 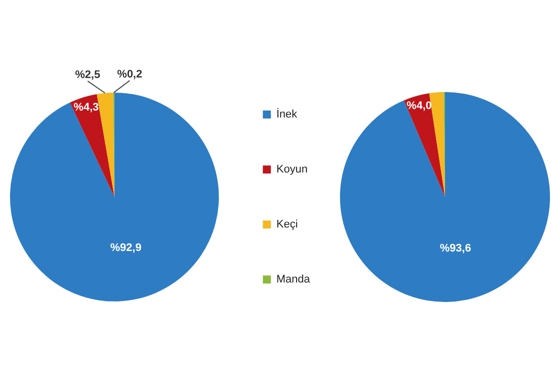 What do you see at coordinates (287, 114) in the screenshot?
I see `legend-label: İnek` at bounding box center [287, 114].